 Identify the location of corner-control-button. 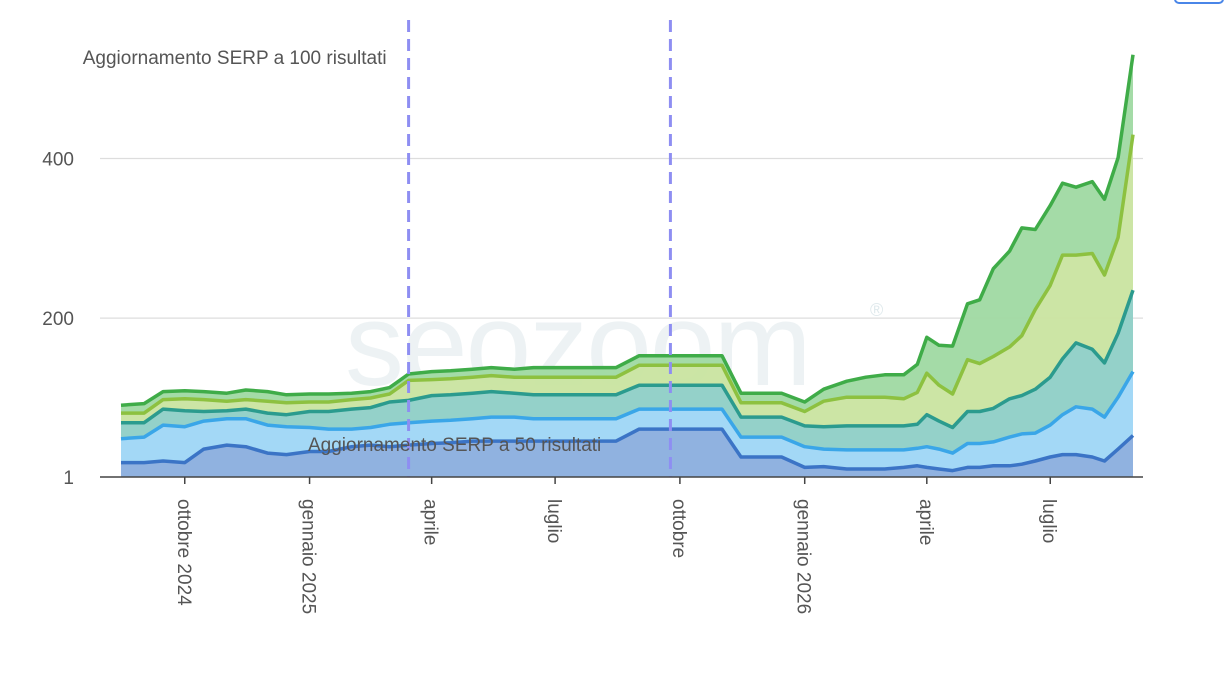
(1199, 2).